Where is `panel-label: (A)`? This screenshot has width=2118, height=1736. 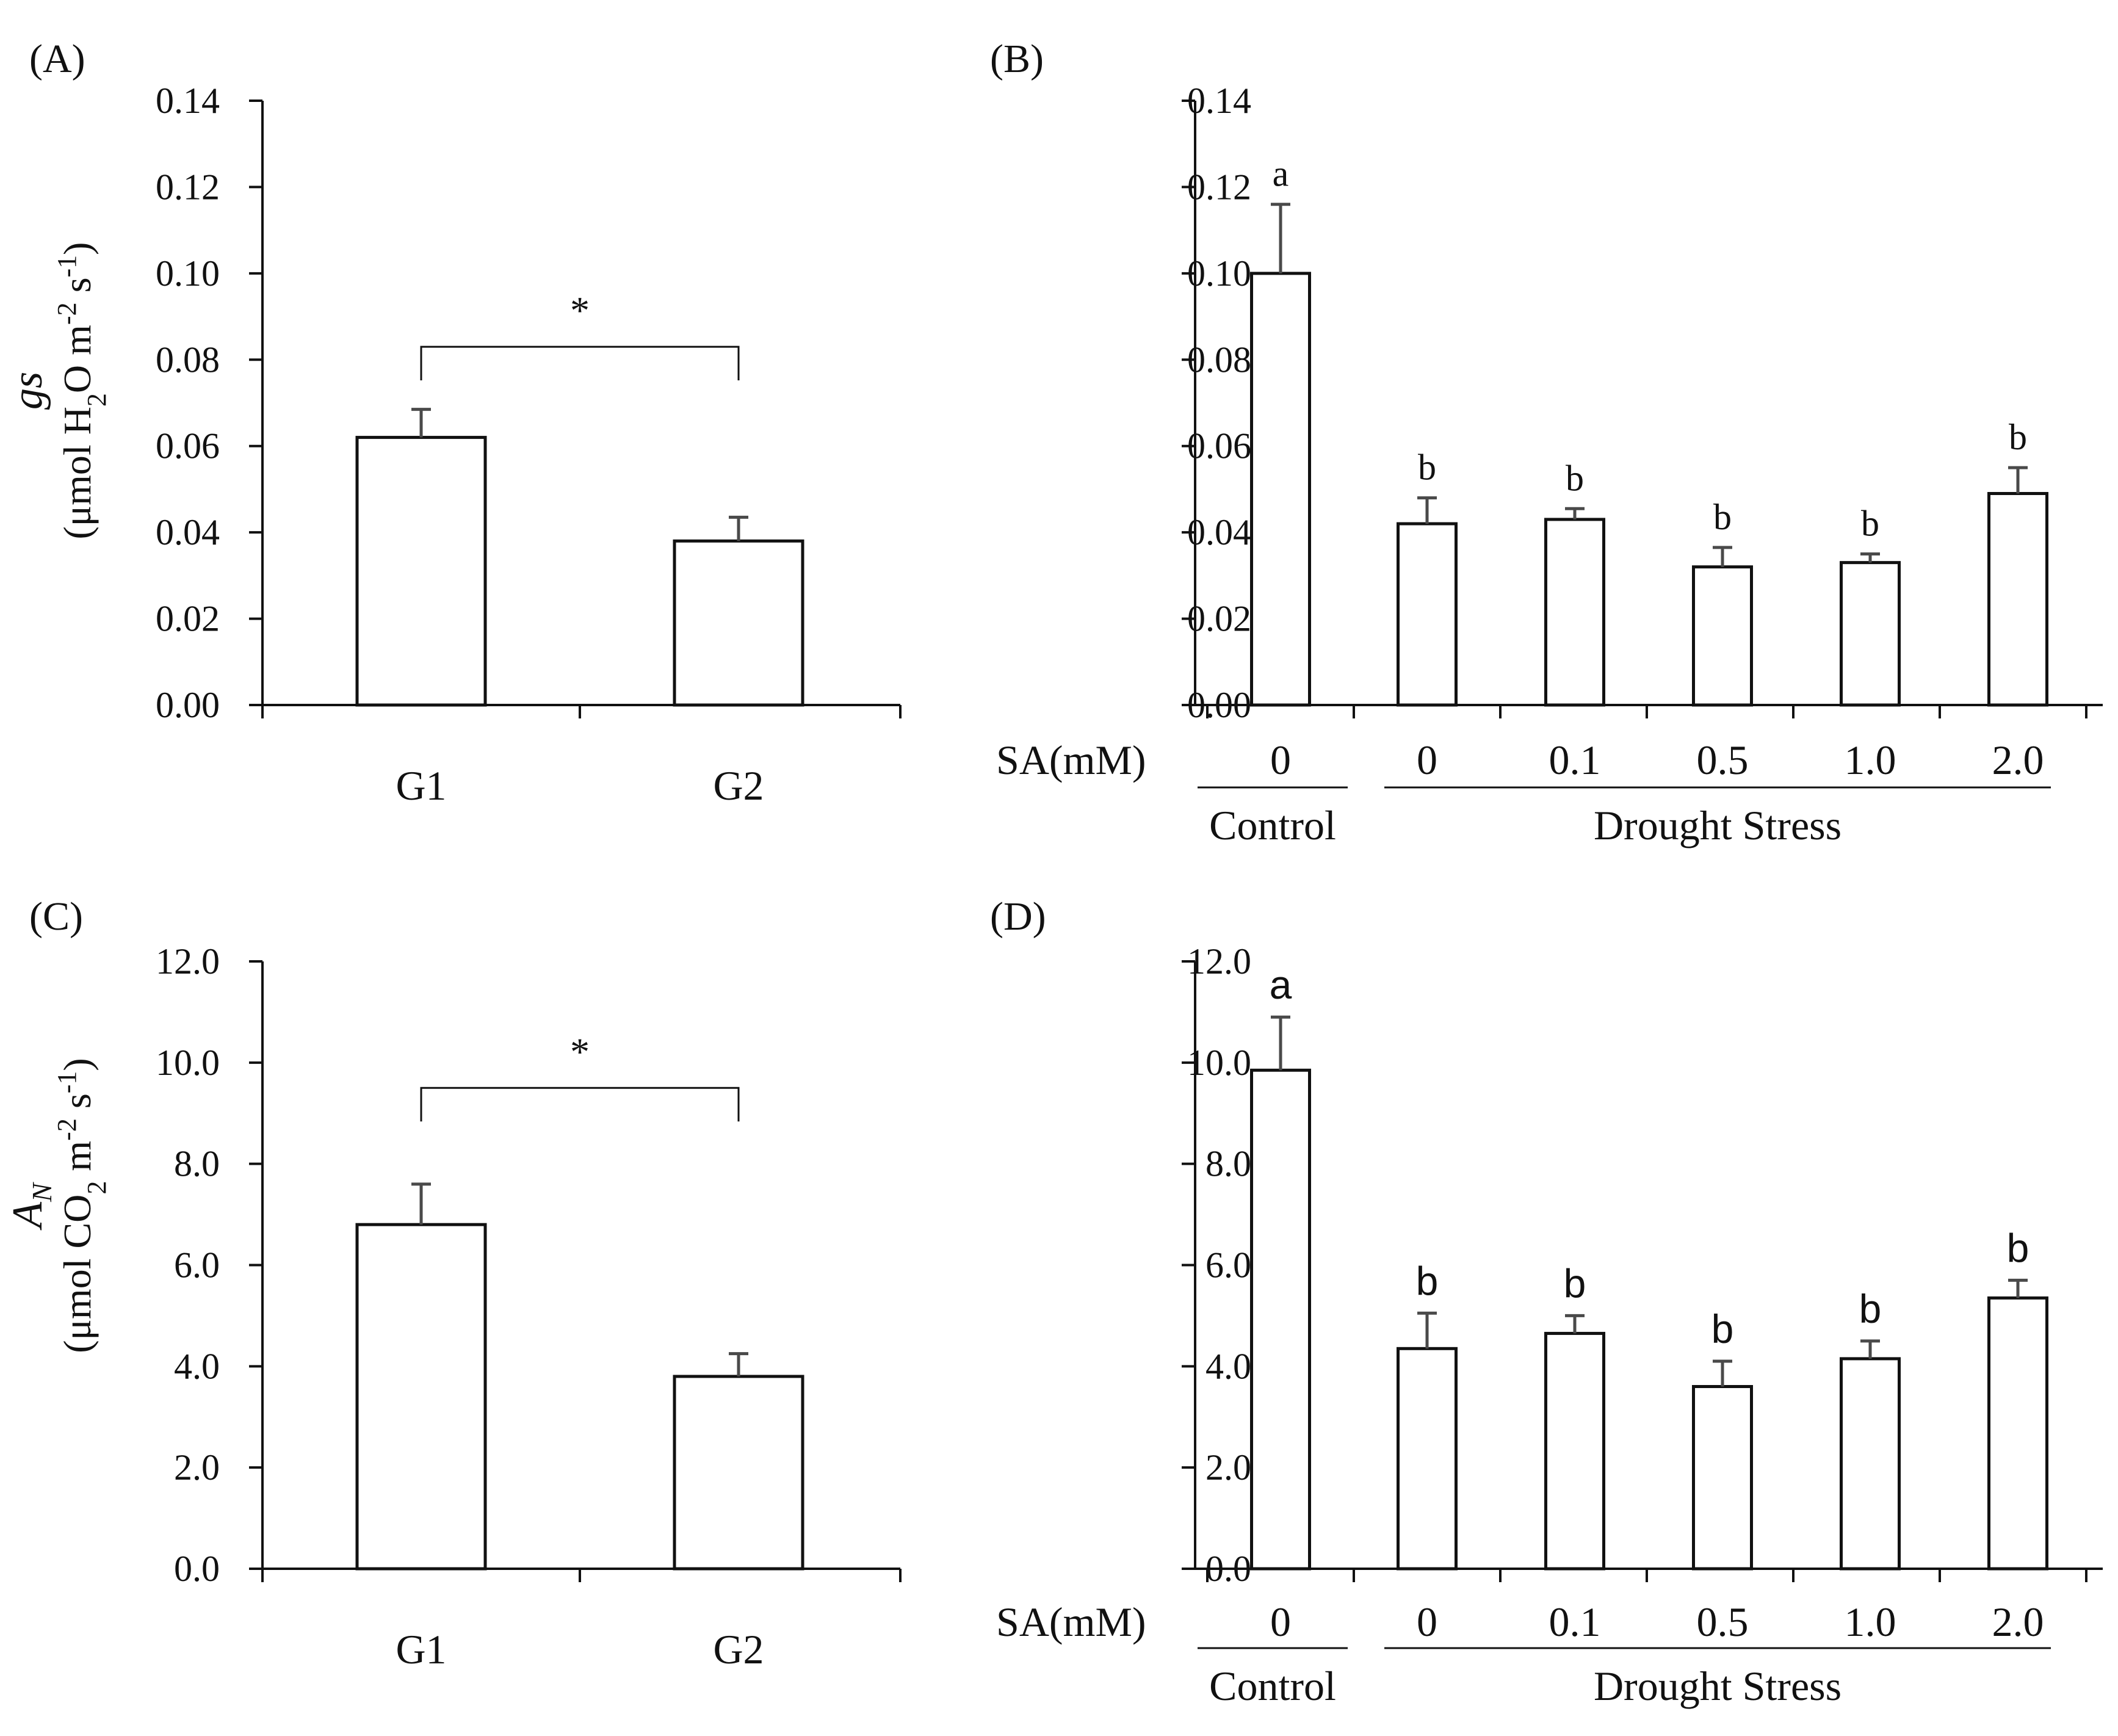 panel-label: (A) is located at coordinates (57, 59).